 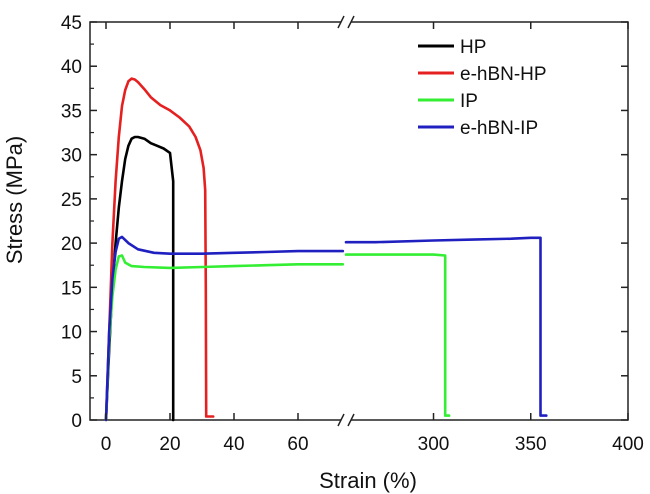 What do you see at coordinates (434, 444) in the screenshot?
I see `x-tick-label: 300` at bounding box center [434, 444].